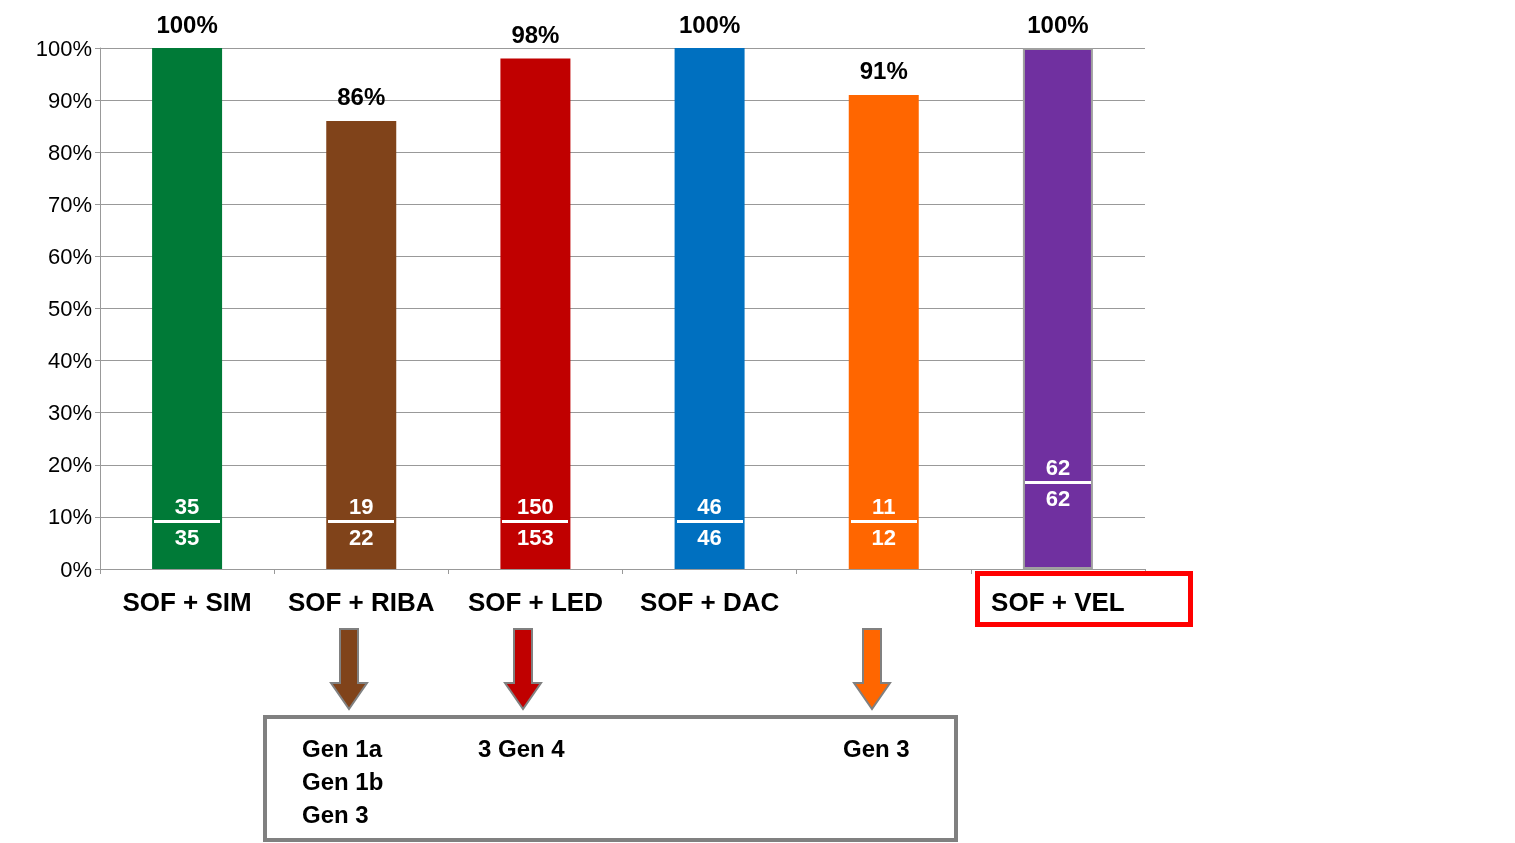 This screenshot has height=843, width=1515. I want to click on y-tick-label: 20%, so click(69, 465).